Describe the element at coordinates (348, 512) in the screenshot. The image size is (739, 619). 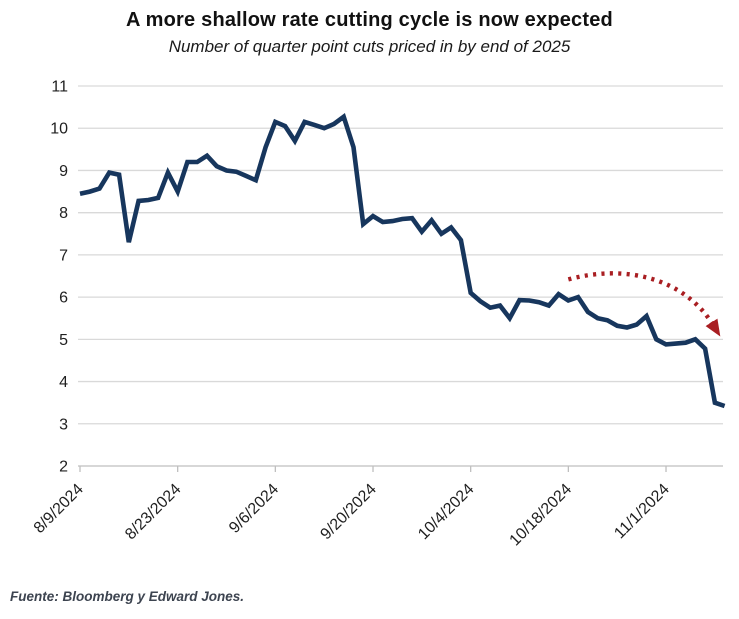
I see `x-tick-label: 9/20/2024` at that location.